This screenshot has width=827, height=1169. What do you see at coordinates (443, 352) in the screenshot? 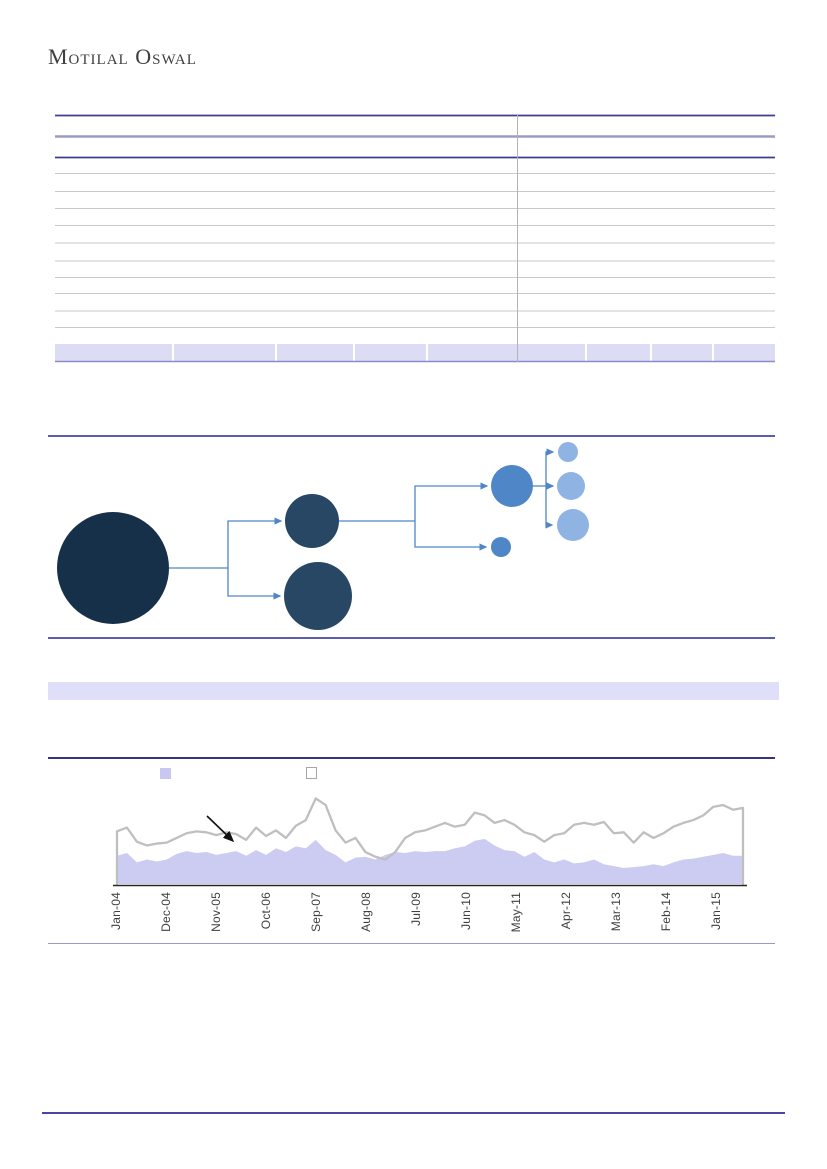
I see `table-footer-band-dividers` at bounding box center [443, 352].